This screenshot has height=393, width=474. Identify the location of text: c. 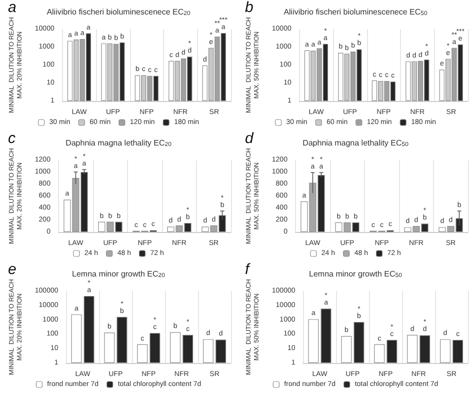
(12, 138).